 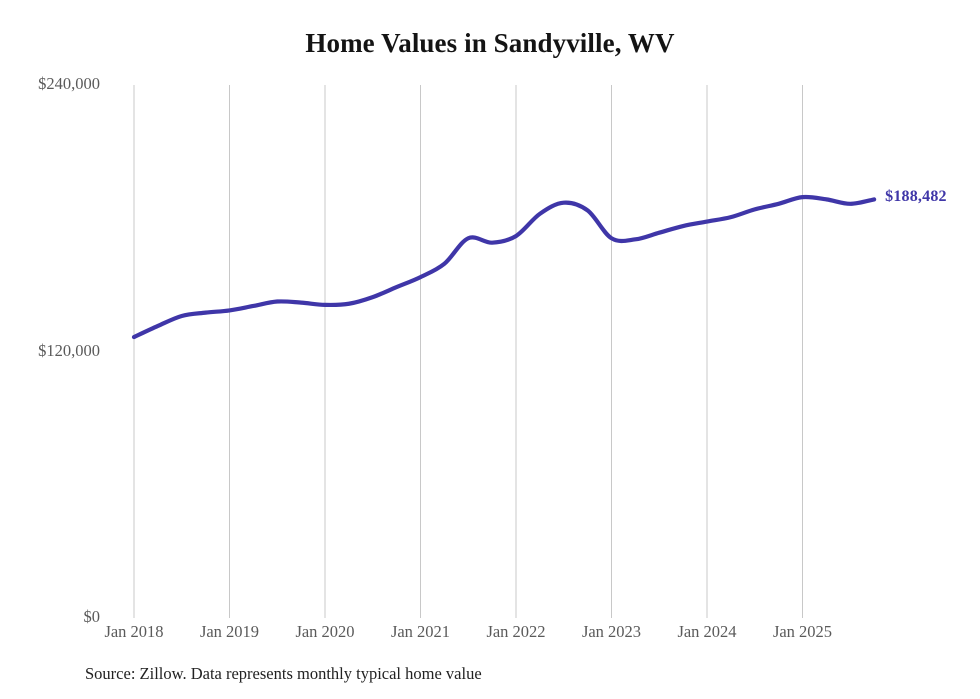 What do you see at coordinates (802, 631) in the screenshot?
I see `x-tick-label-jan-2025: Jan 2025` at bounding box center [802, 631].